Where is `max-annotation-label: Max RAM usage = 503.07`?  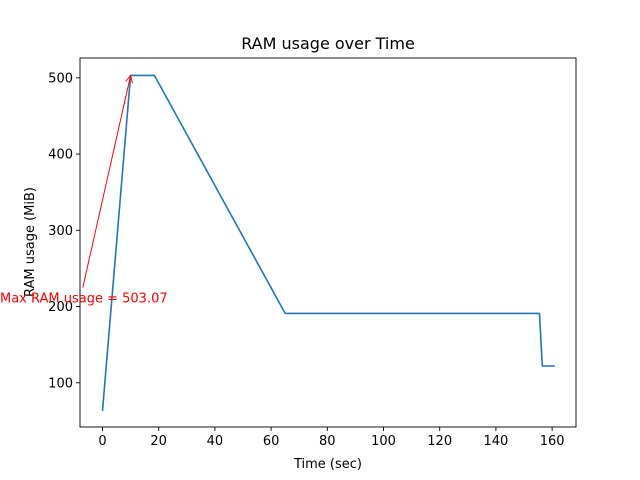
max-annotation-label: Max RAM usage = 503.07 is located at coordinates (84, 299).